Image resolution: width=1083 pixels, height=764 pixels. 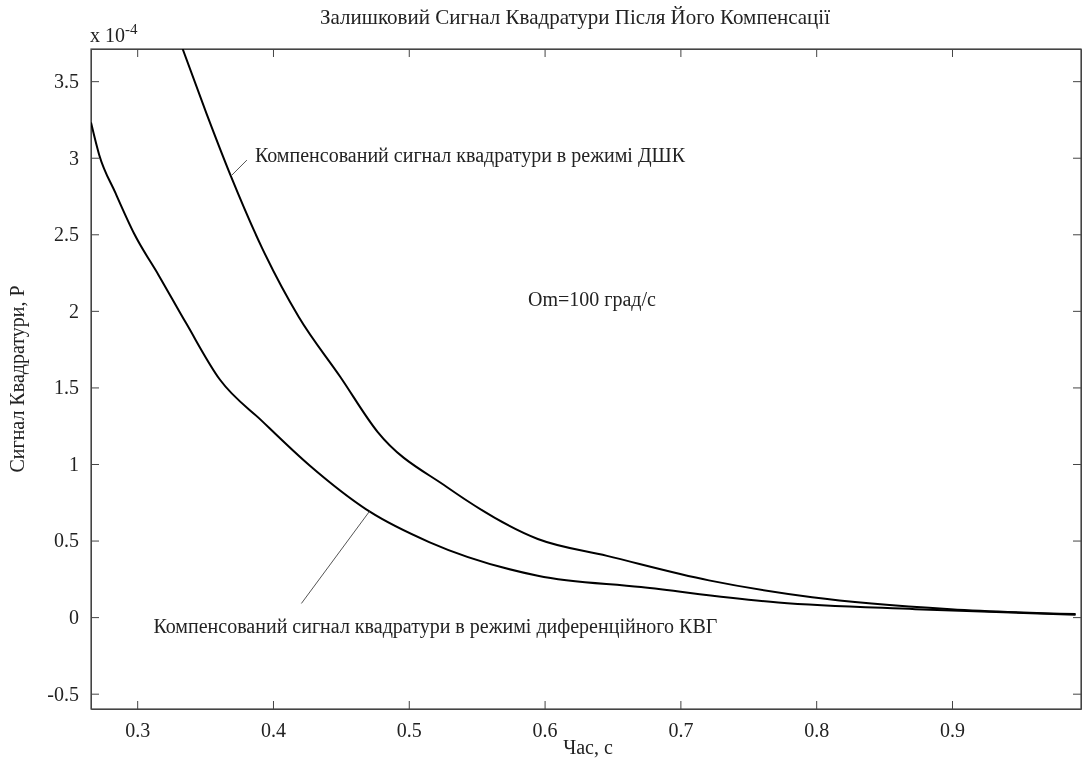 What do you see at coordinates (138, 730) in the screenshot?
I see `x-tick-label: 0.3` at bounding box center [138, 730].